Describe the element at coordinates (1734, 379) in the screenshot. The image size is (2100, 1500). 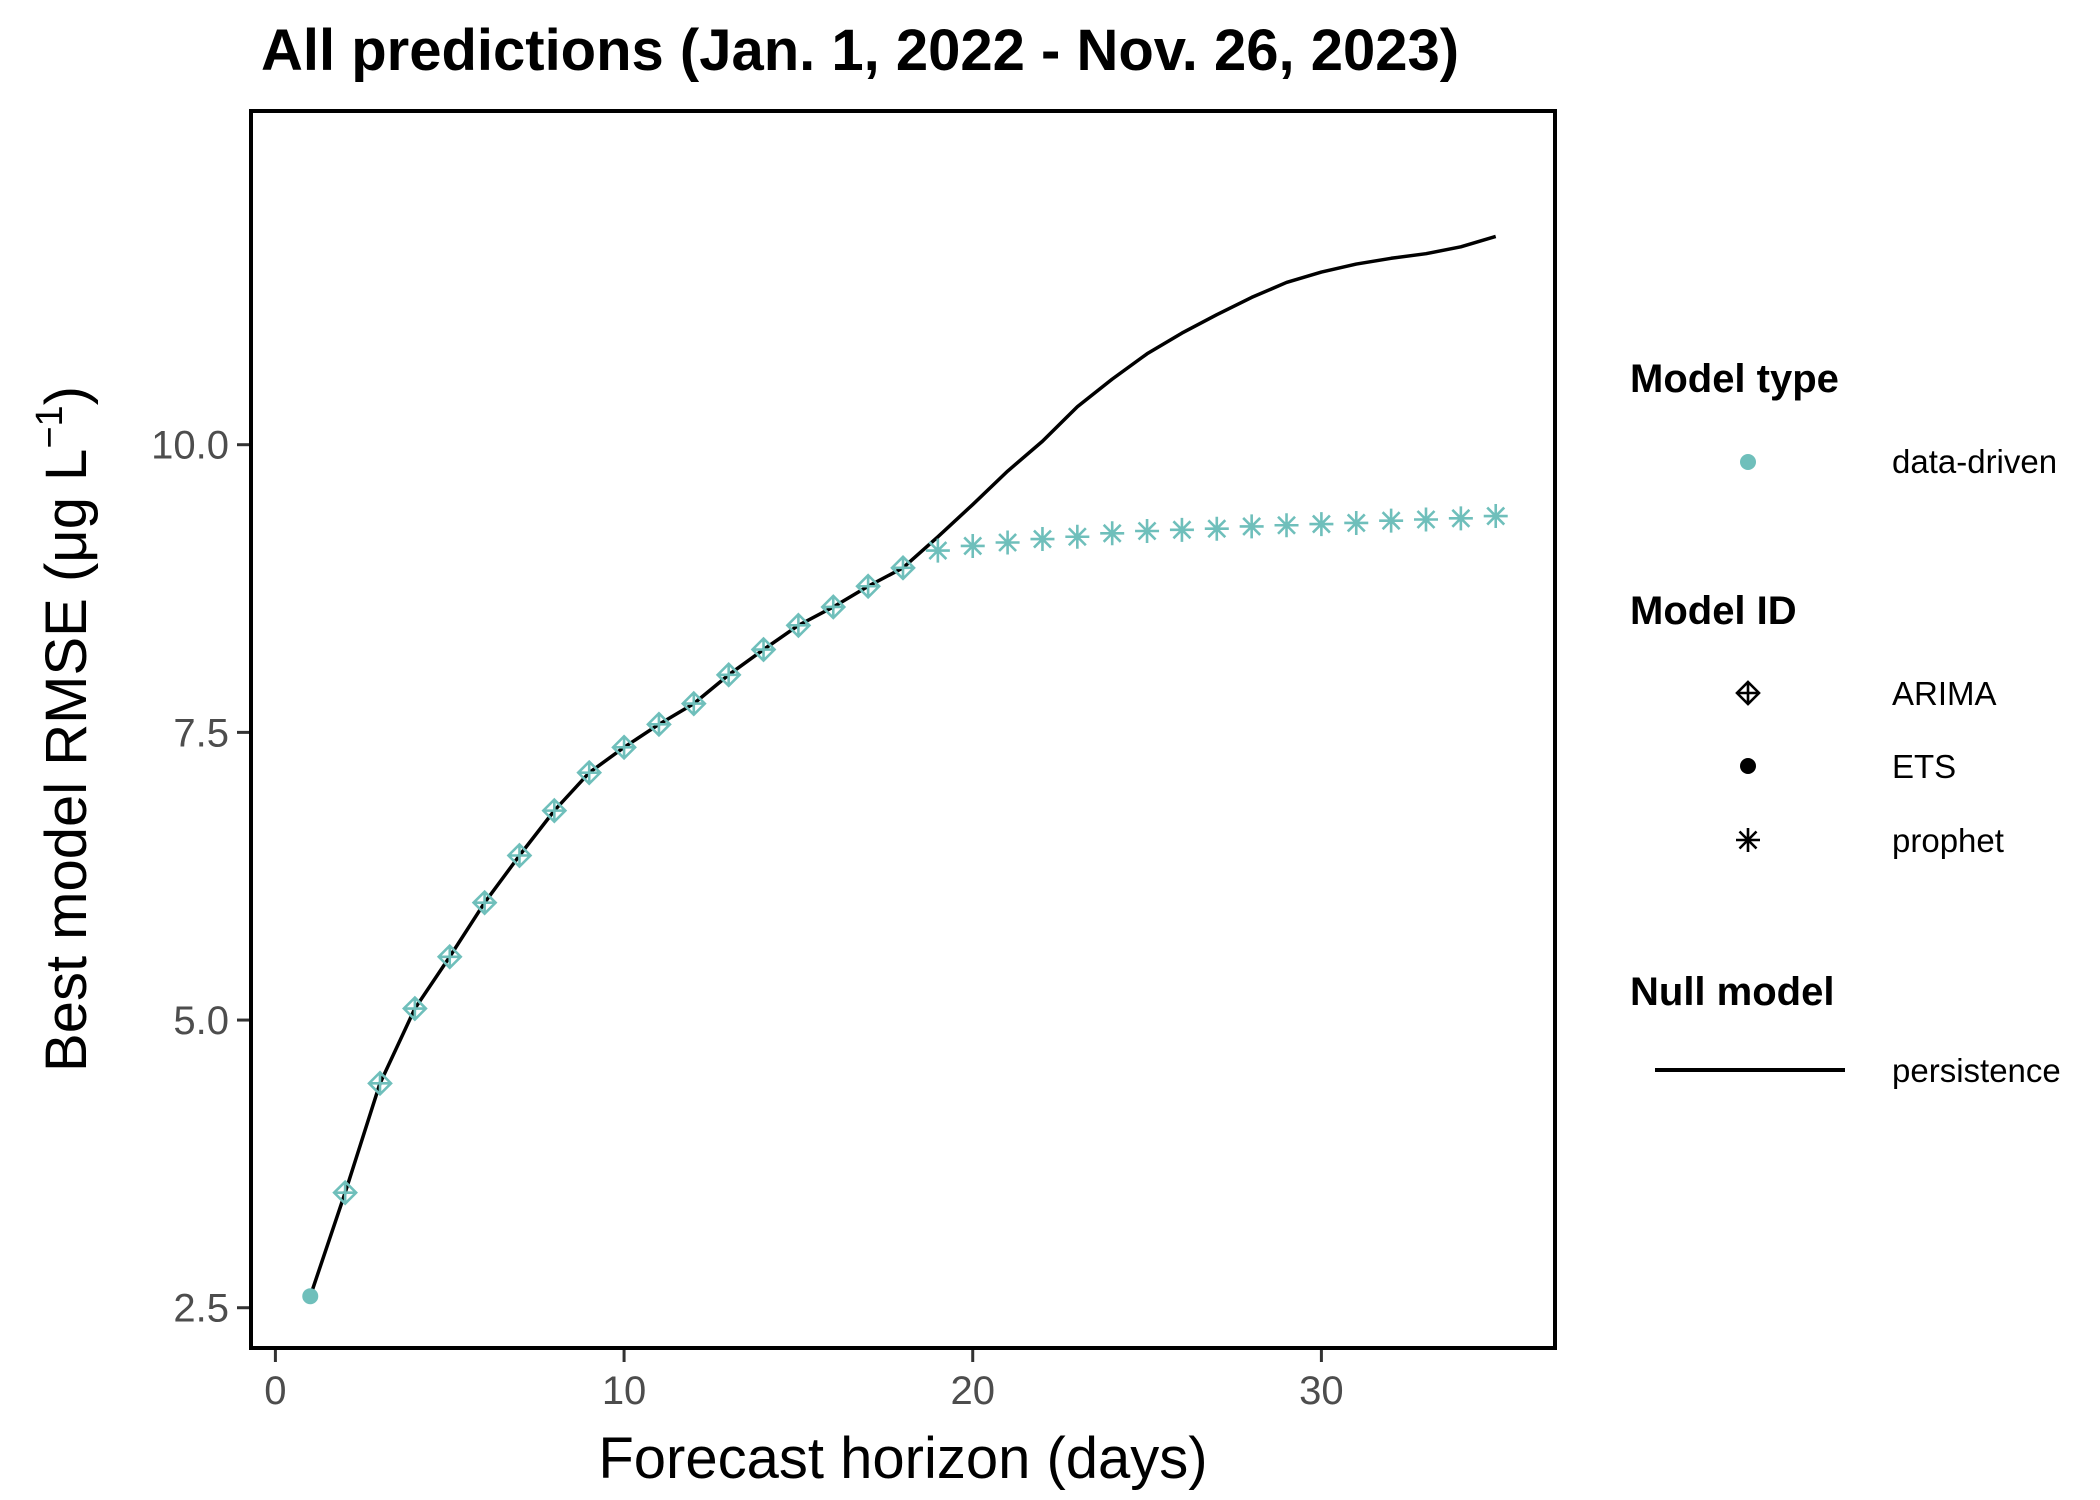
I see `legend-model-type-title: Model type` at that location.